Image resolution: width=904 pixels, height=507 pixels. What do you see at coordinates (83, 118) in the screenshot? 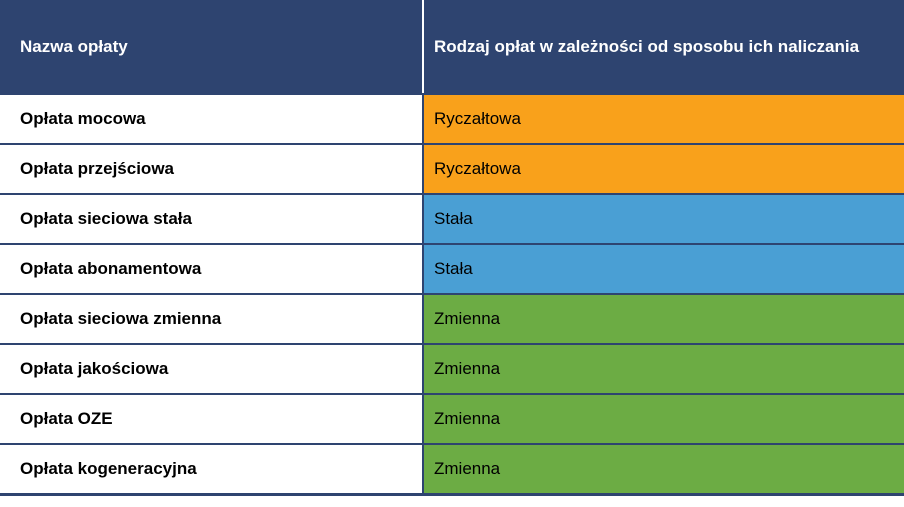
I see `fee-name-label: Opłata mocowa` at bounding box center [83, 118].